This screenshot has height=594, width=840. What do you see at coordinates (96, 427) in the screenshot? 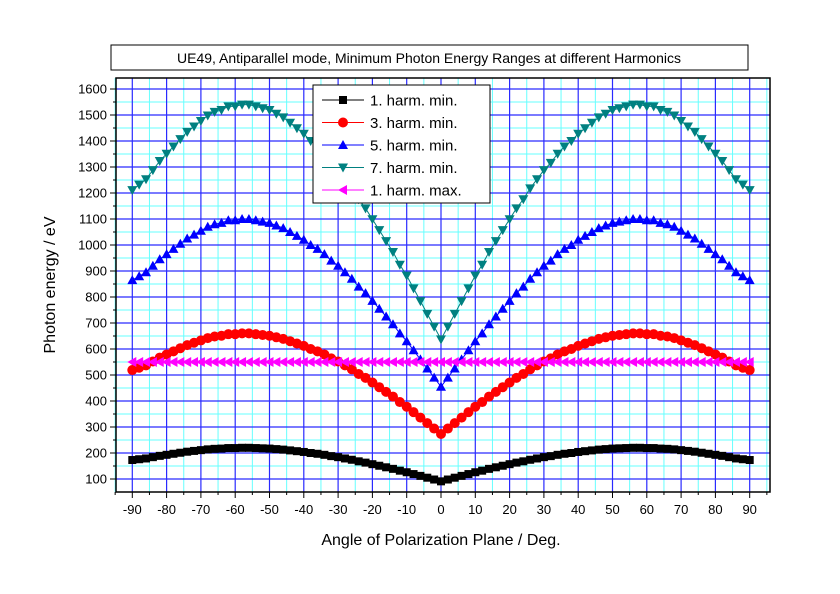
I see `y-tick-label: 300` at bounding box center [96, 427].